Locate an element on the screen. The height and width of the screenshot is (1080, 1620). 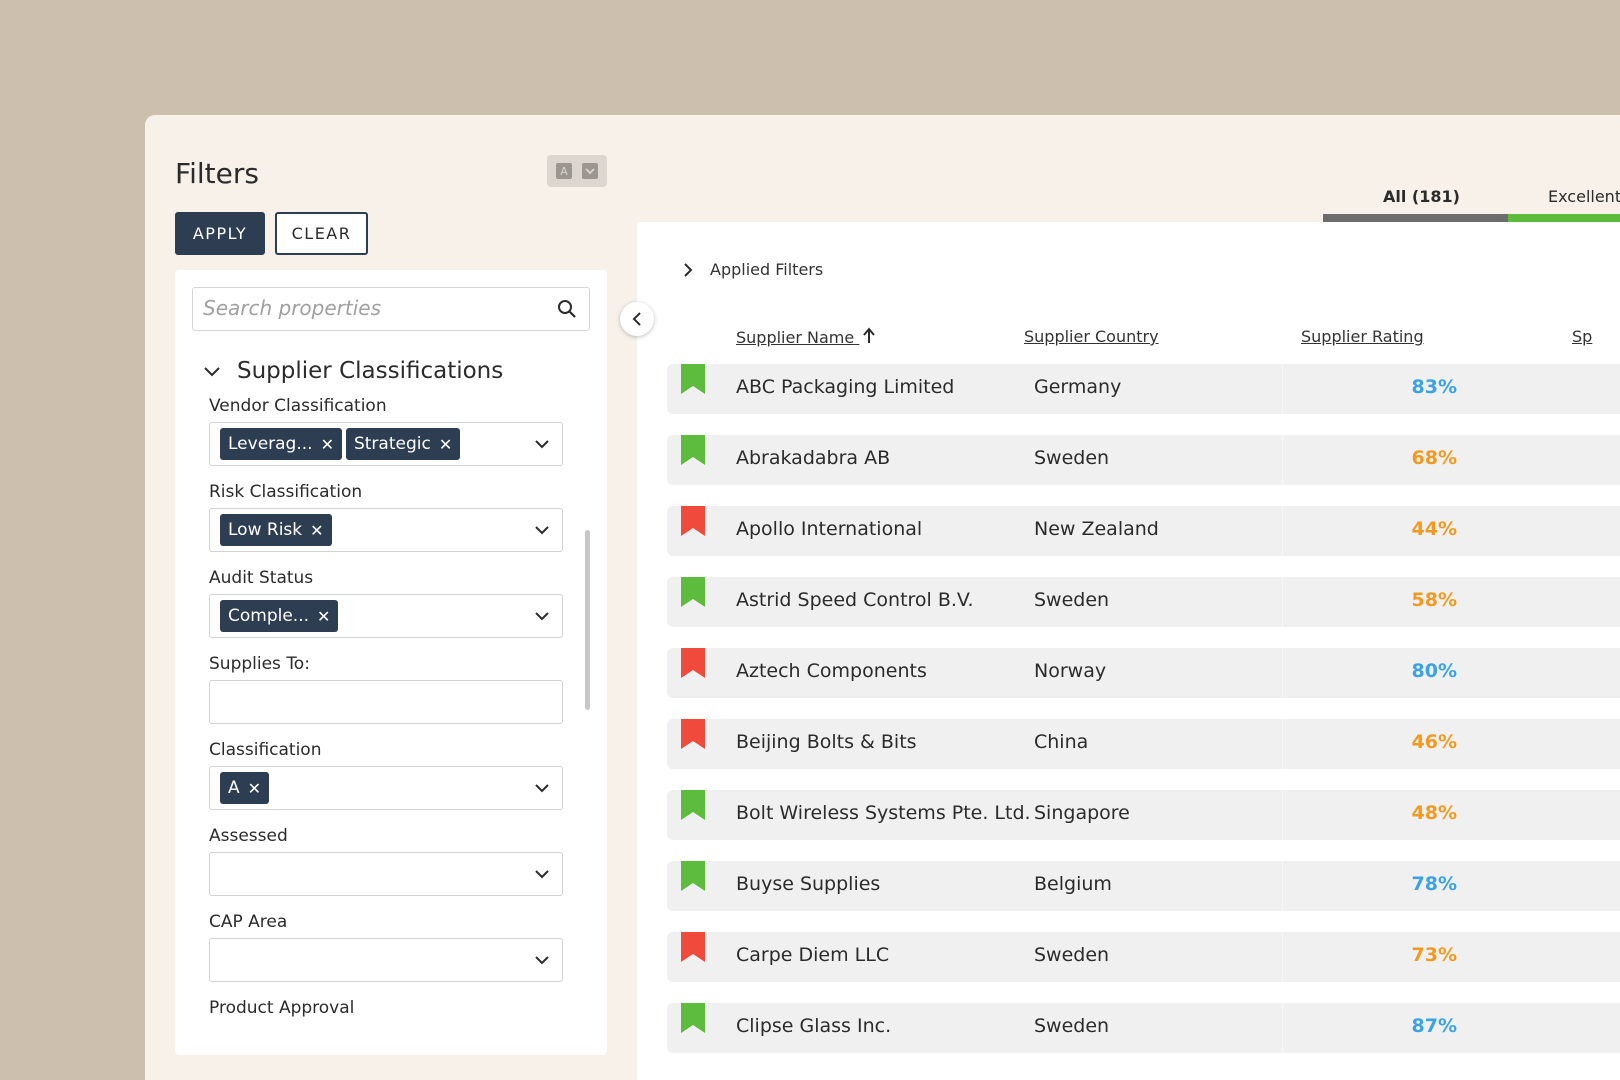
applied-filters-toggle: Applied Filters is located at coordinates (752, 269).